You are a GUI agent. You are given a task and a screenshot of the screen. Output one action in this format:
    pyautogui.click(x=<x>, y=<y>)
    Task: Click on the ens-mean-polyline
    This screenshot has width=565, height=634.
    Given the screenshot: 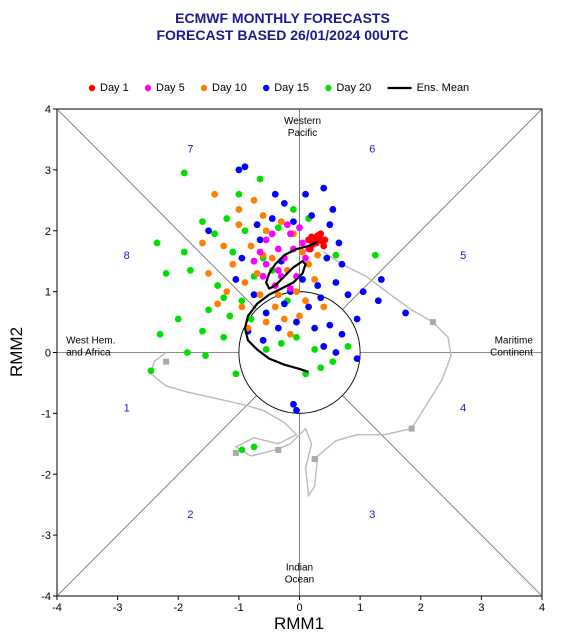 What is the action you would take?
    pyautogui.click(x=281, y=307)
    